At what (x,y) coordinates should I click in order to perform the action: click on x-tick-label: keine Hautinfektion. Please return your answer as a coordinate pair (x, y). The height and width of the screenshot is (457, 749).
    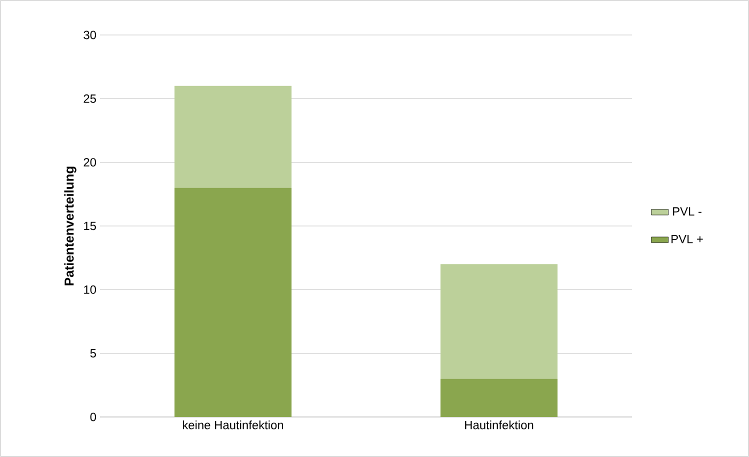
    Looking at the image, I should click on (233, 425).